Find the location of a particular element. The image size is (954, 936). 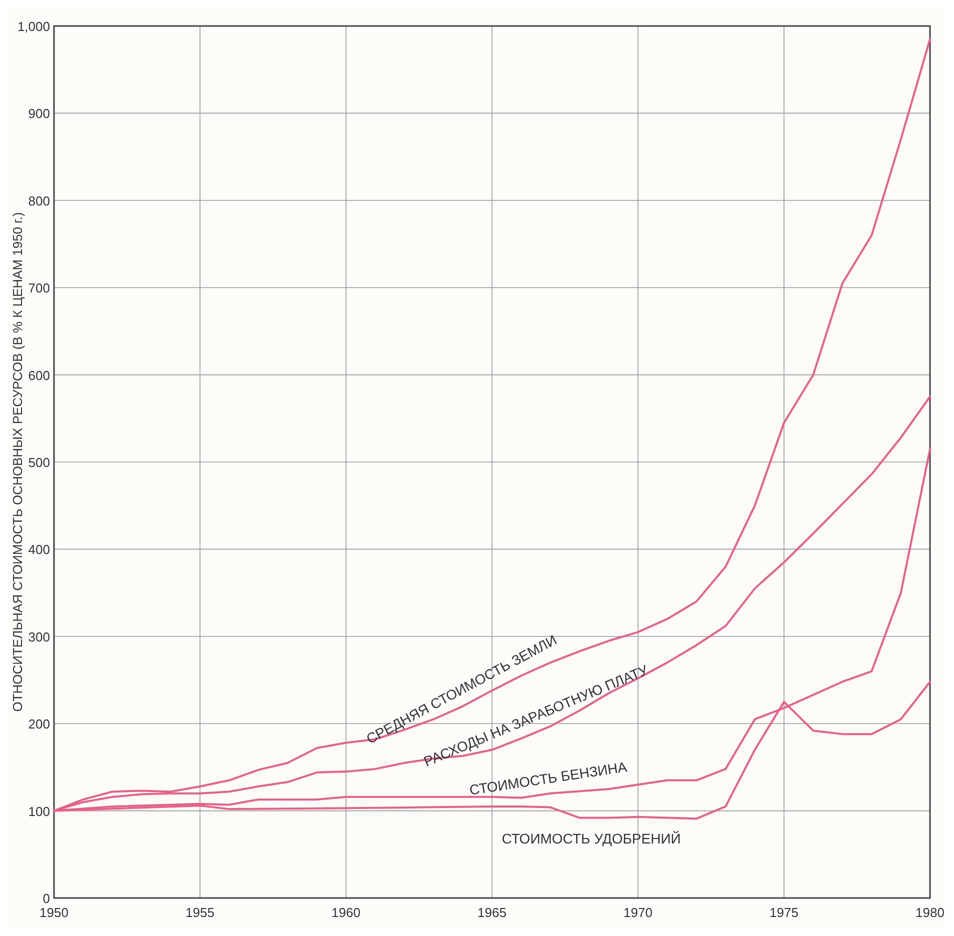

y-tick-label: 800 is located at coordinates (39, 200).